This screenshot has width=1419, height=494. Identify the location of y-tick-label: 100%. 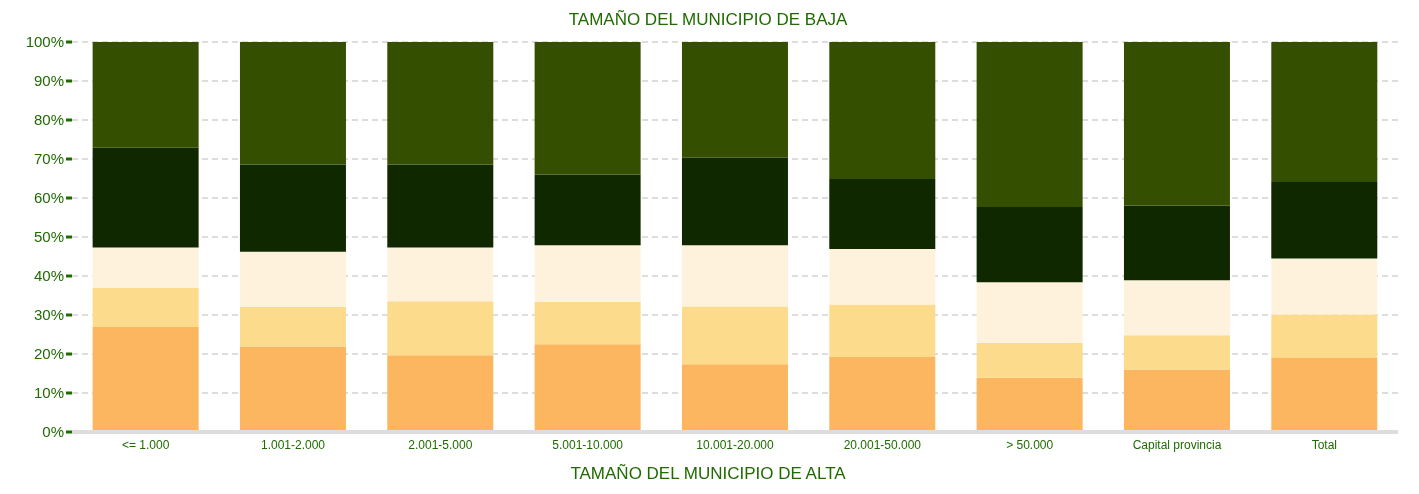
(44, 42).